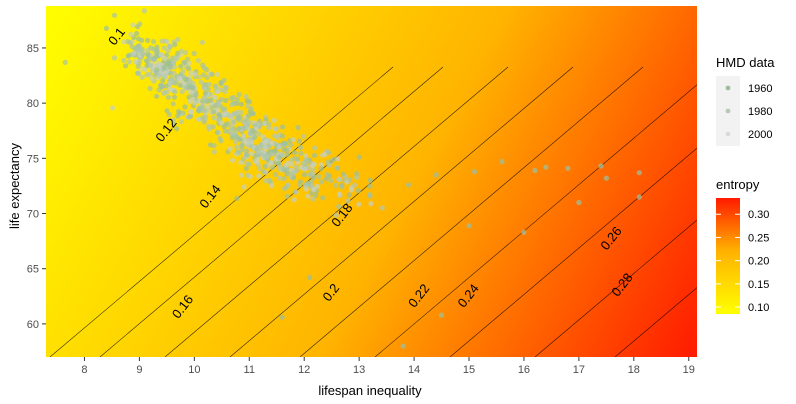 Image resolution: width=796 pixels, height=404 pixels. Describe the element at coordinates (728, 256) in the screenshot. I see `legend-entropy-colorbar` at that location.